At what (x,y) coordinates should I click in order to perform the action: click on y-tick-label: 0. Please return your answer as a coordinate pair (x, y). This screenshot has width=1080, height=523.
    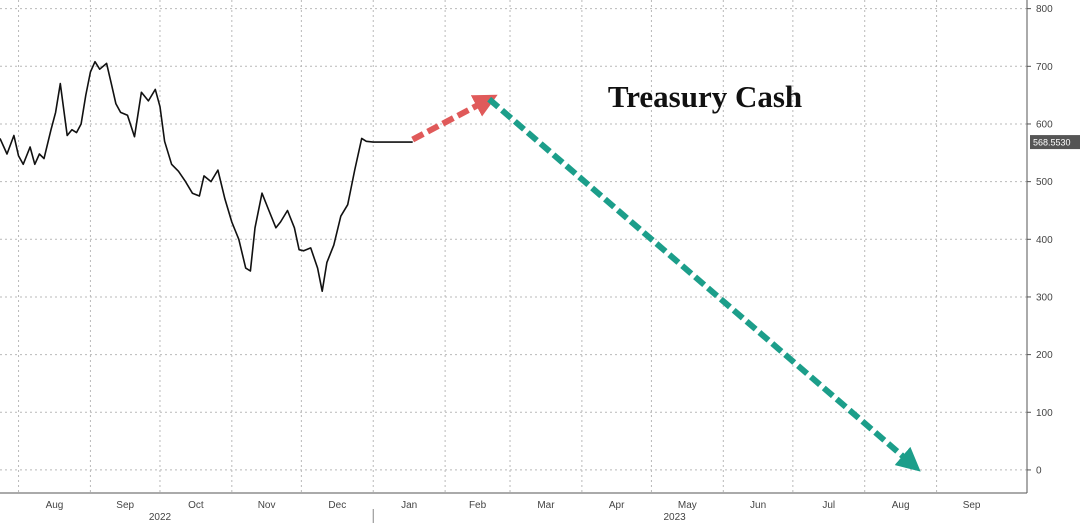
    Looking at the image, I should click on (1039, 470).